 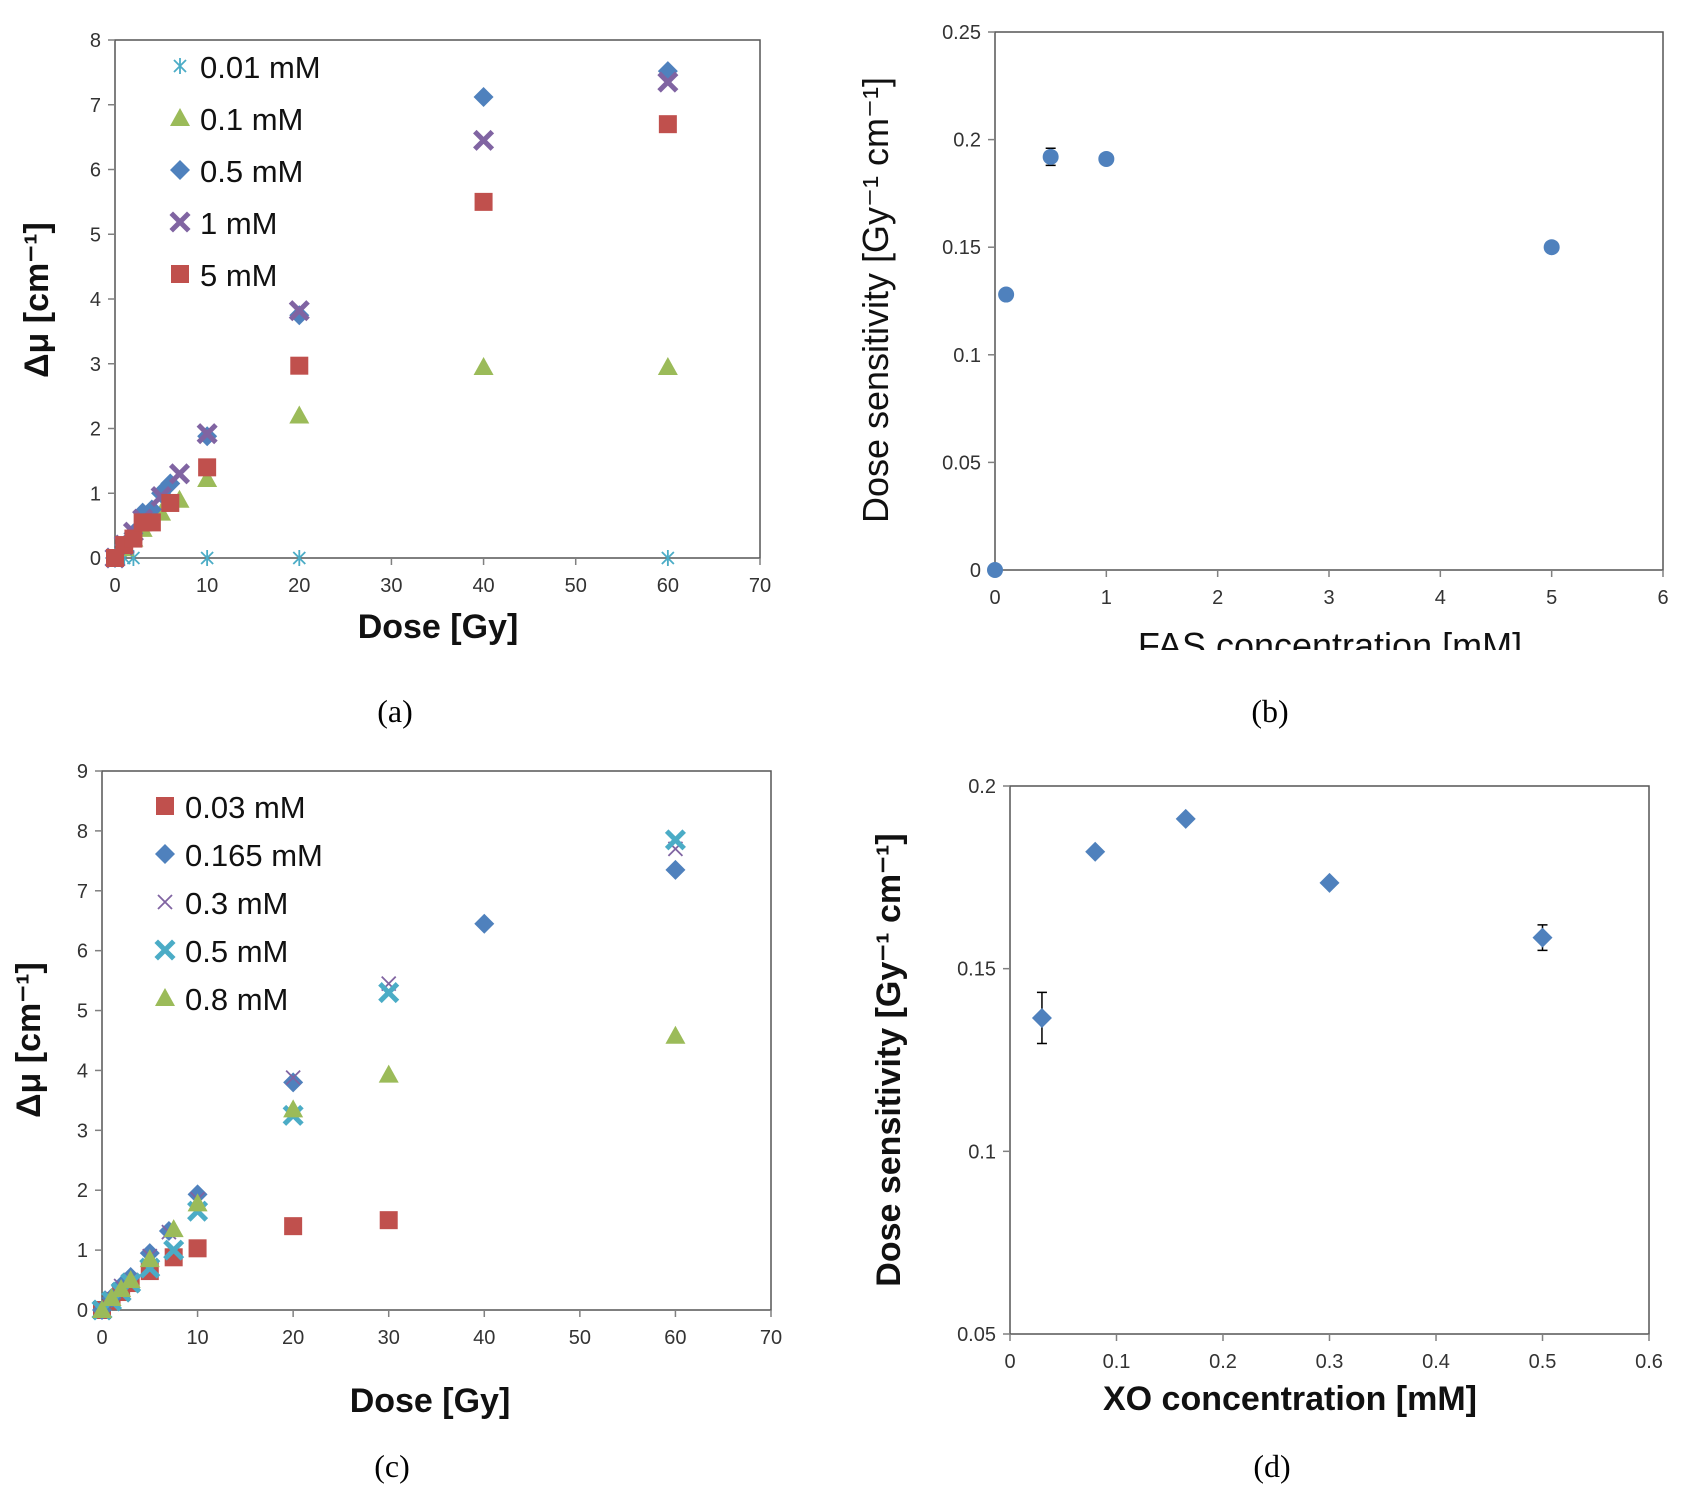 What do you see at coordinates (975, 571) in the screenshot?
I see `y-tick-label: 0` at bounding box center [975, 571].